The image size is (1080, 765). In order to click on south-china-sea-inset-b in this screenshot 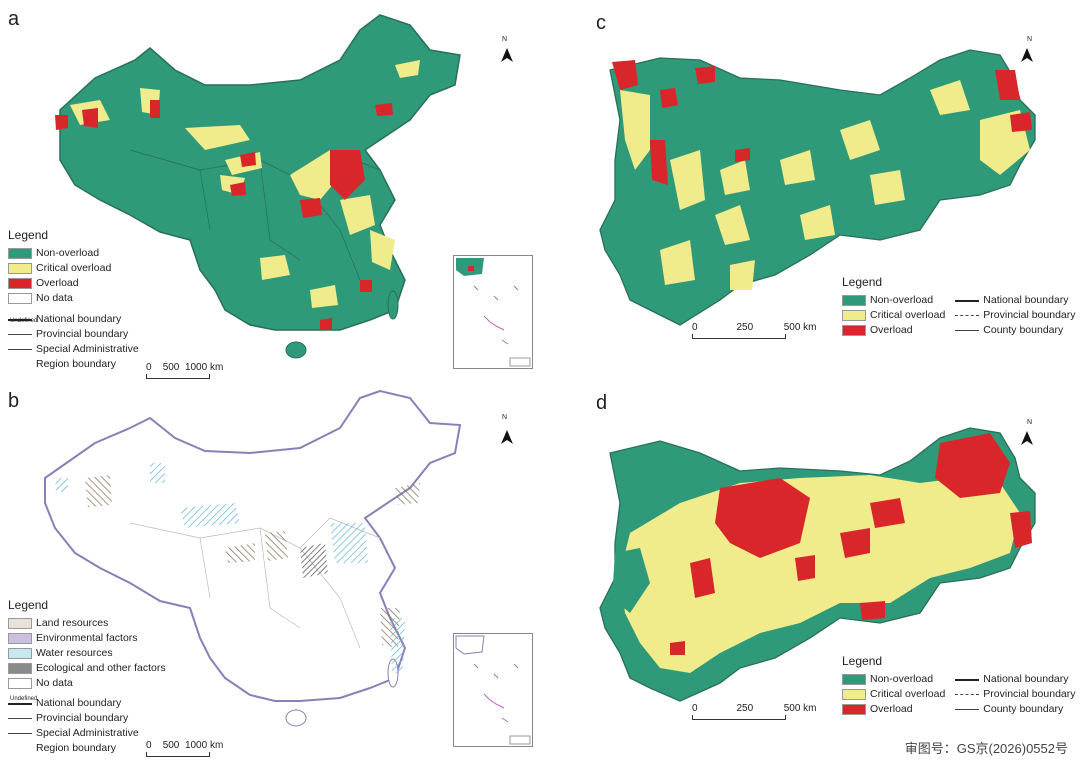, I will do `click(493, 690)`.